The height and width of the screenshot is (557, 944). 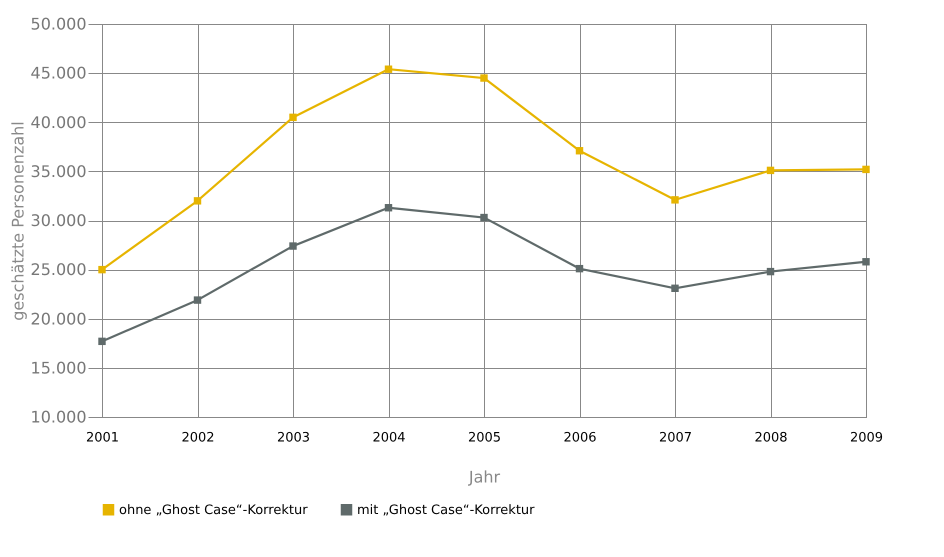 I want to click on y-tick-label: 30.000, so click(x=58, y=220).